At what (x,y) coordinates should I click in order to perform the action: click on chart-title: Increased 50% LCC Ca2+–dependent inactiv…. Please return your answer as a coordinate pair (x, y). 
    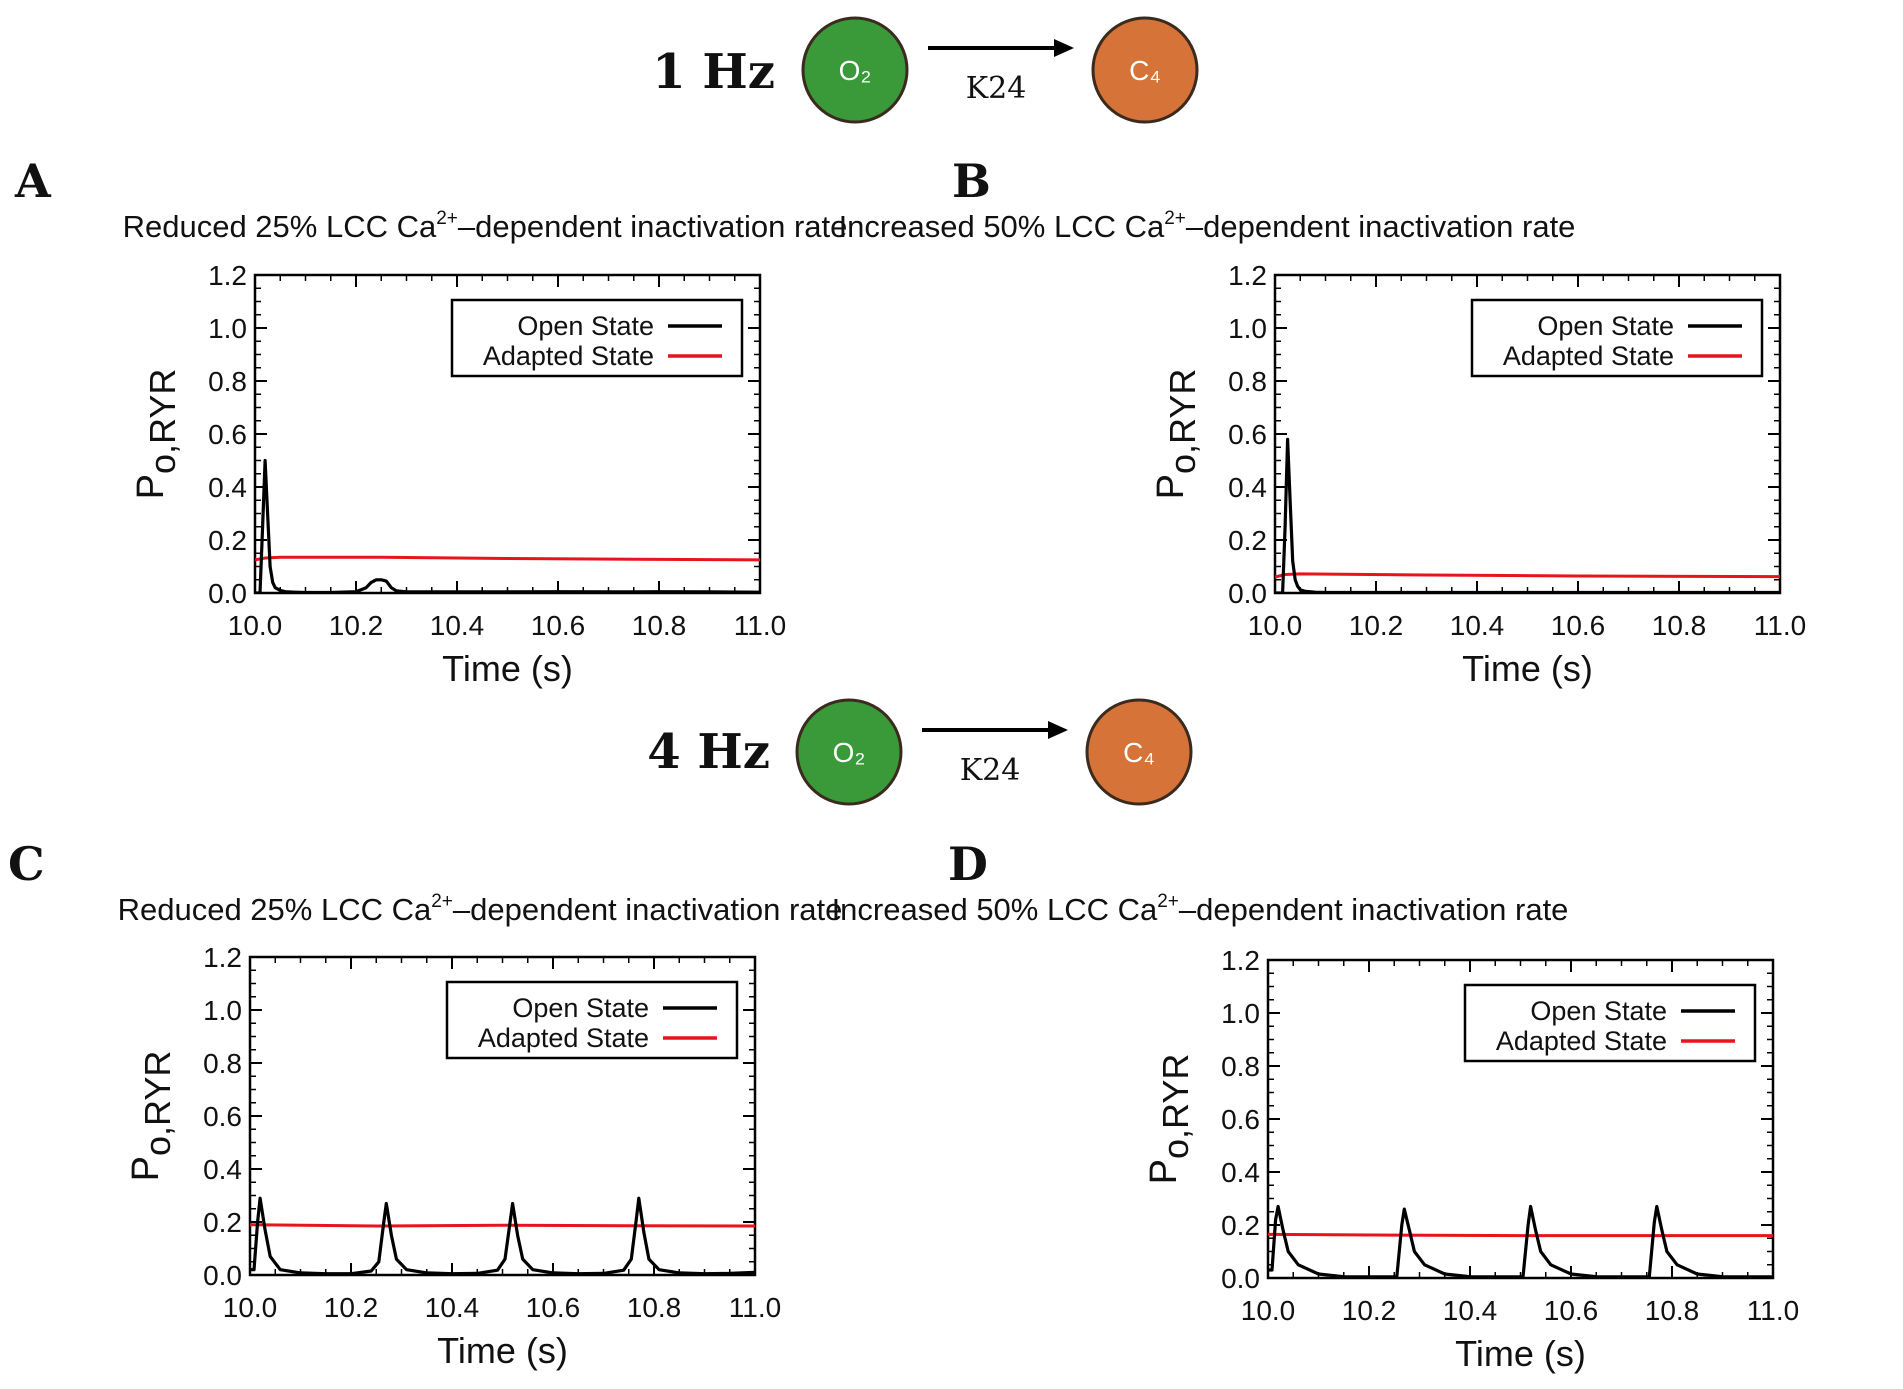
    Looking at the image, I should click on (1200, 909).